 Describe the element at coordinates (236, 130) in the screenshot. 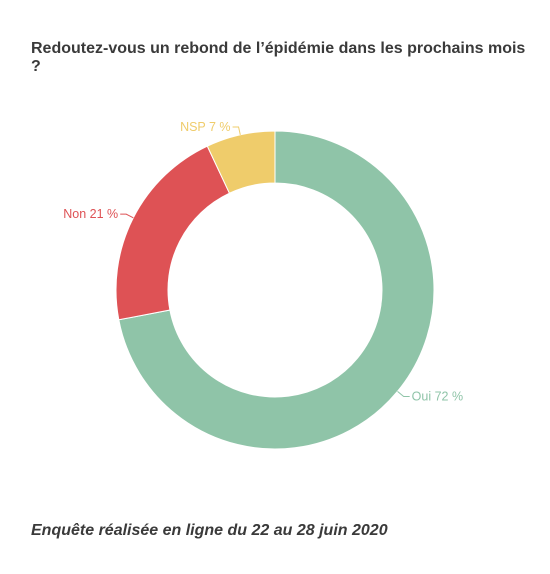

I see `leader-line-nsp` at that location.